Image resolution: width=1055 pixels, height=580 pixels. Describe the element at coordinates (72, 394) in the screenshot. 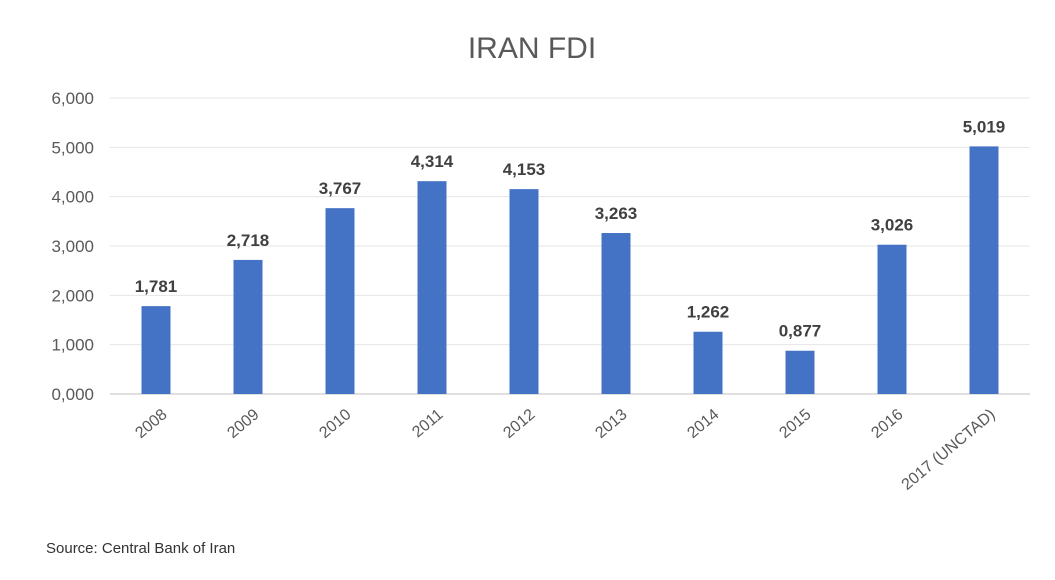

I see `y-tick-label: 0,000` at that location.